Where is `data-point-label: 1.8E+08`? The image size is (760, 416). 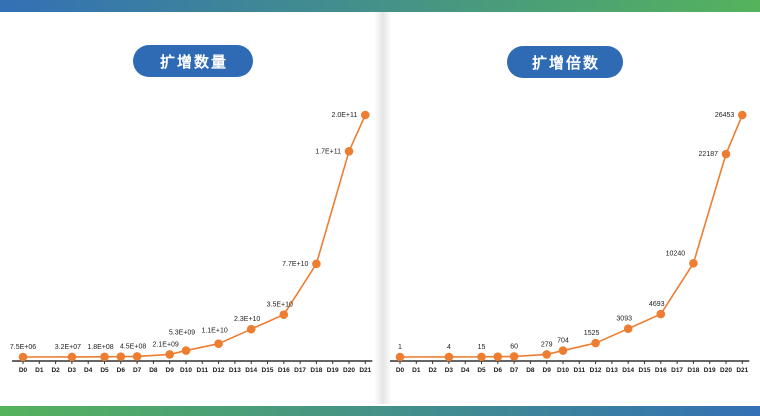
data-point-label: 1.8E+08 is located at coordinates (100, 347).